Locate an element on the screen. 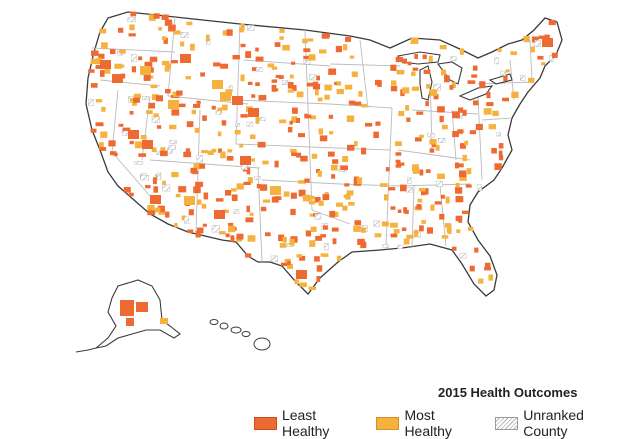  legend-item-unranked: Unranked County is located at coordinates (561, 423).